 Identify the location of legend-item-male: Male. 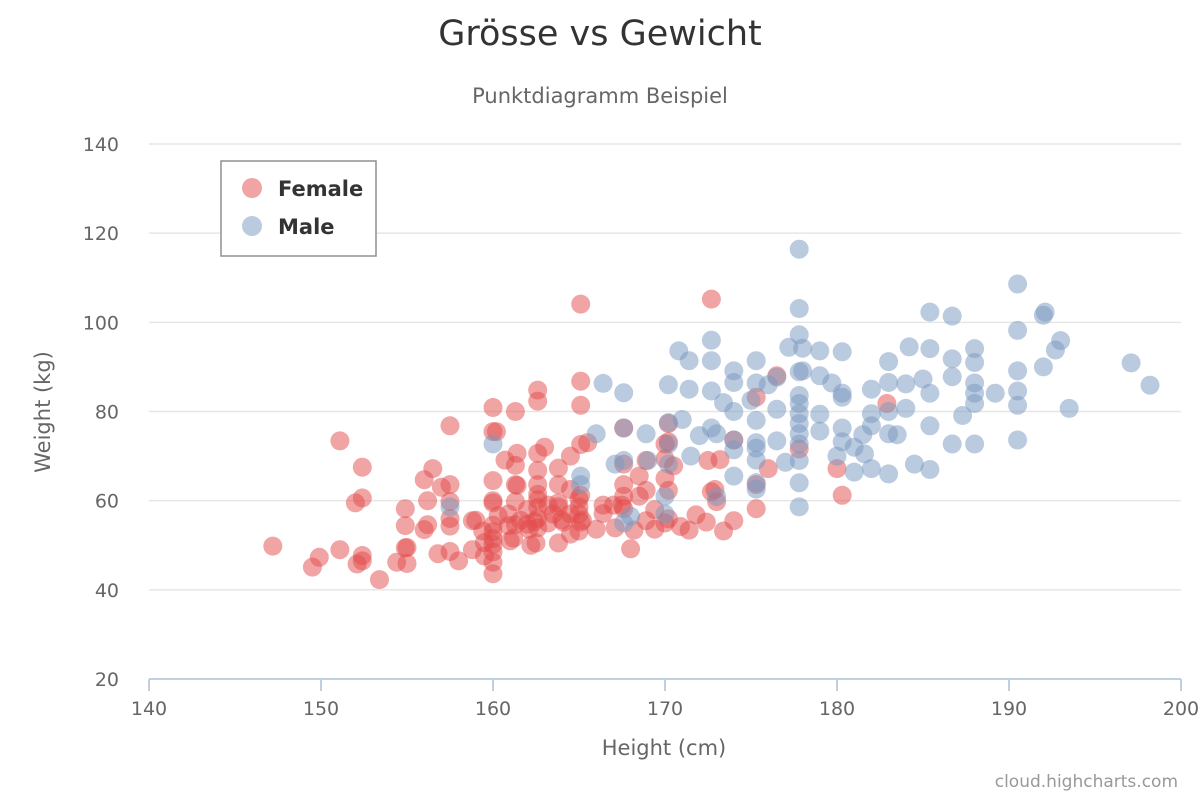
(288, 227).